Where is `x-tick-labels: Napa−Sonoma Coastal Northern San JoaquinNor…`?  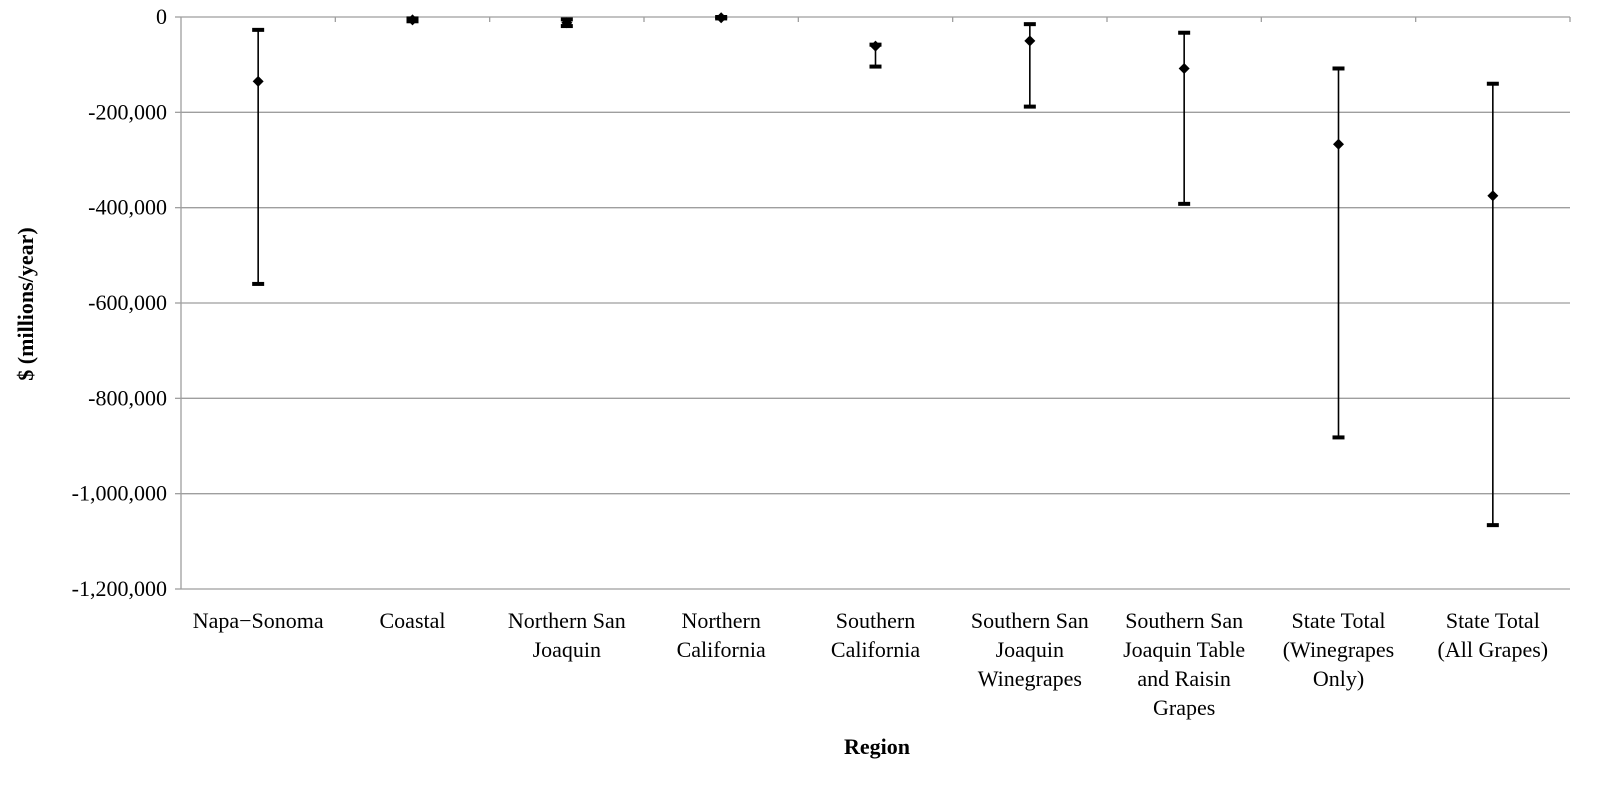
x-tick-labels: Napa−Sonoma Coastal Northern San JoaquinNor… is located at coordinates (870, 664).